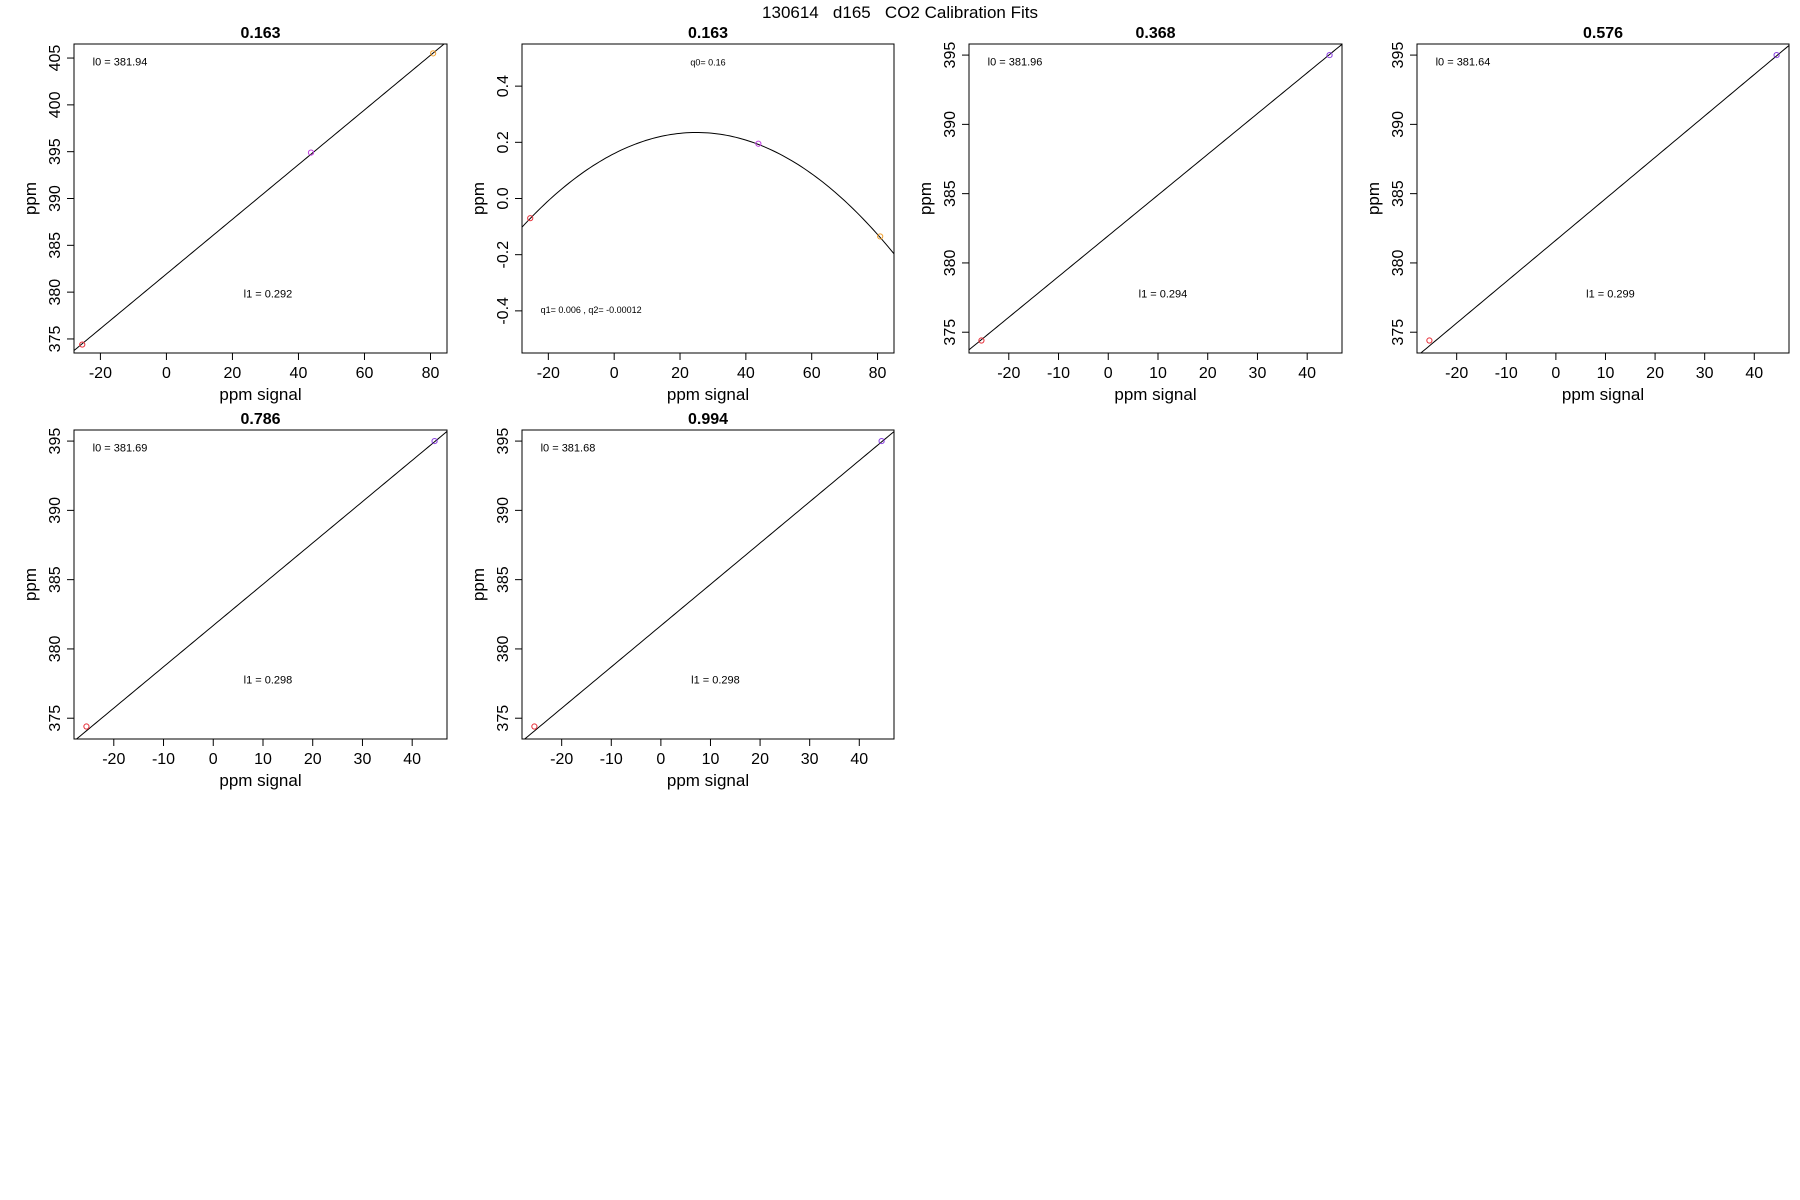 Image resolution: width=1800 pixels, height=1200 pixels. What do you see at coordinates (1155, 33) in the screenshot?
I see `panel-title: 0.368` at bounding box center [1155, 33].